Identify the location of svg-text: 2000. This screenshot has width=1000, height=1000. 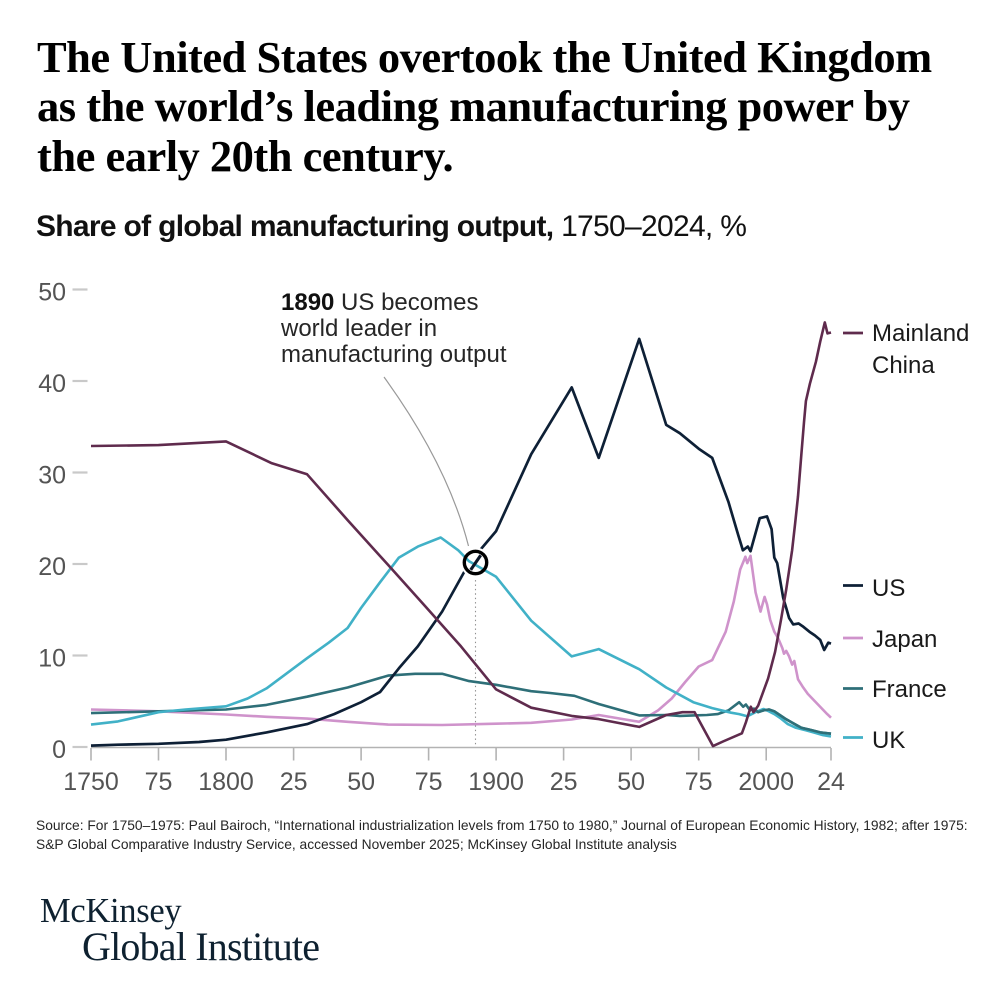
(766, 782).